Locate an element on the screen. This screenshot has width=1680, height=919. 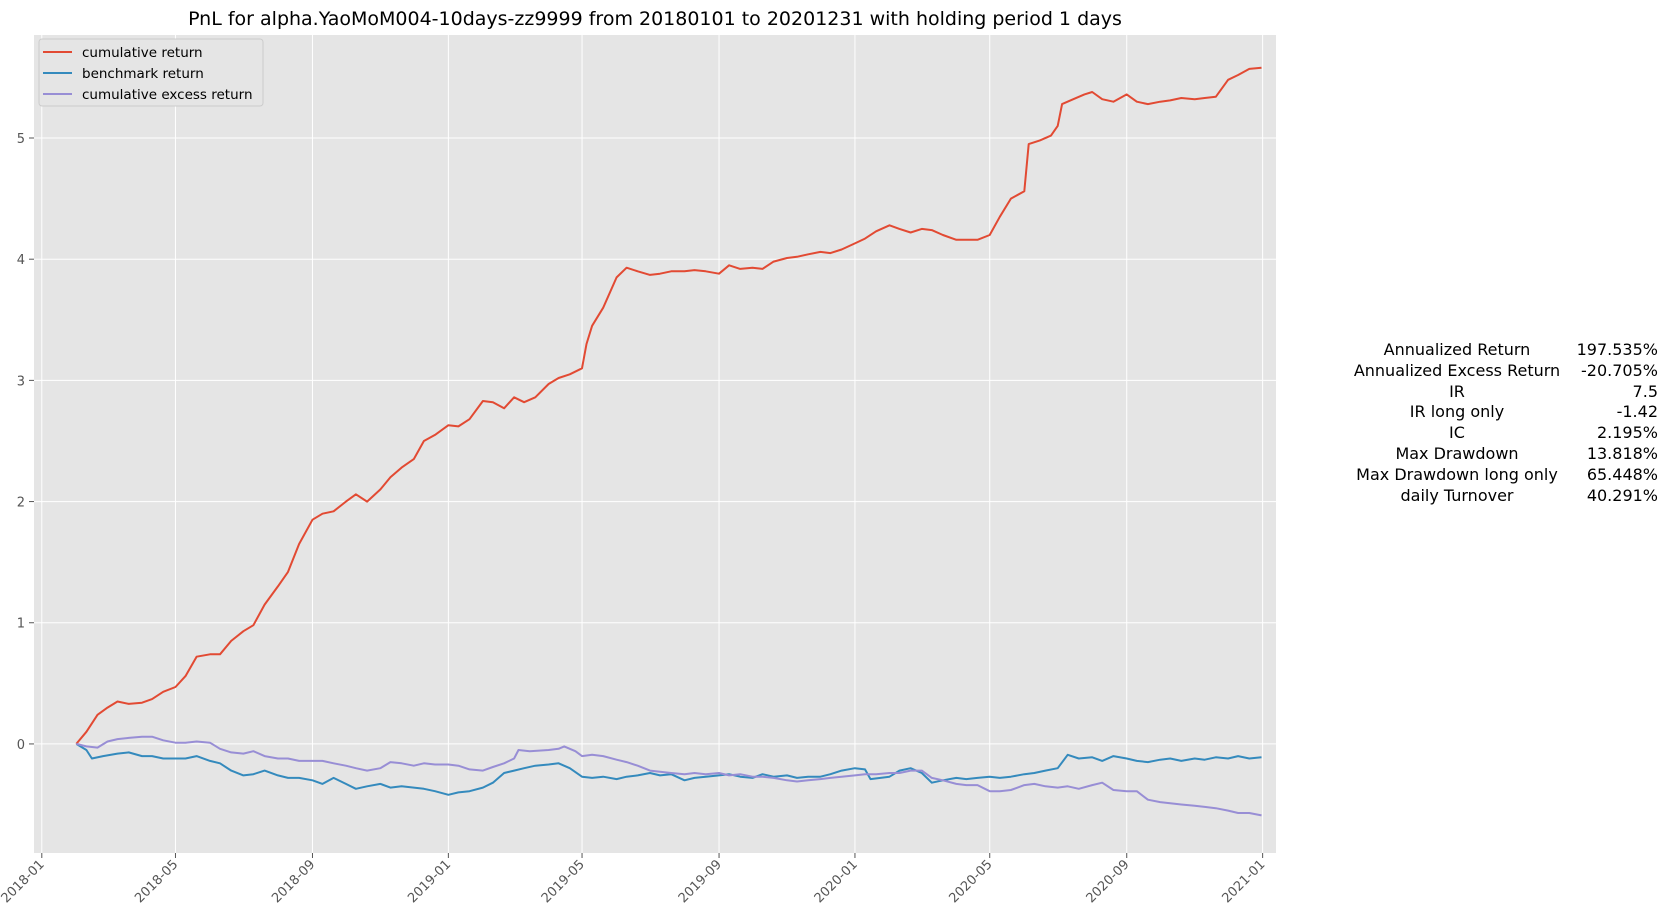
stat-value: 7.5 is located at coordinates (1645, 391).